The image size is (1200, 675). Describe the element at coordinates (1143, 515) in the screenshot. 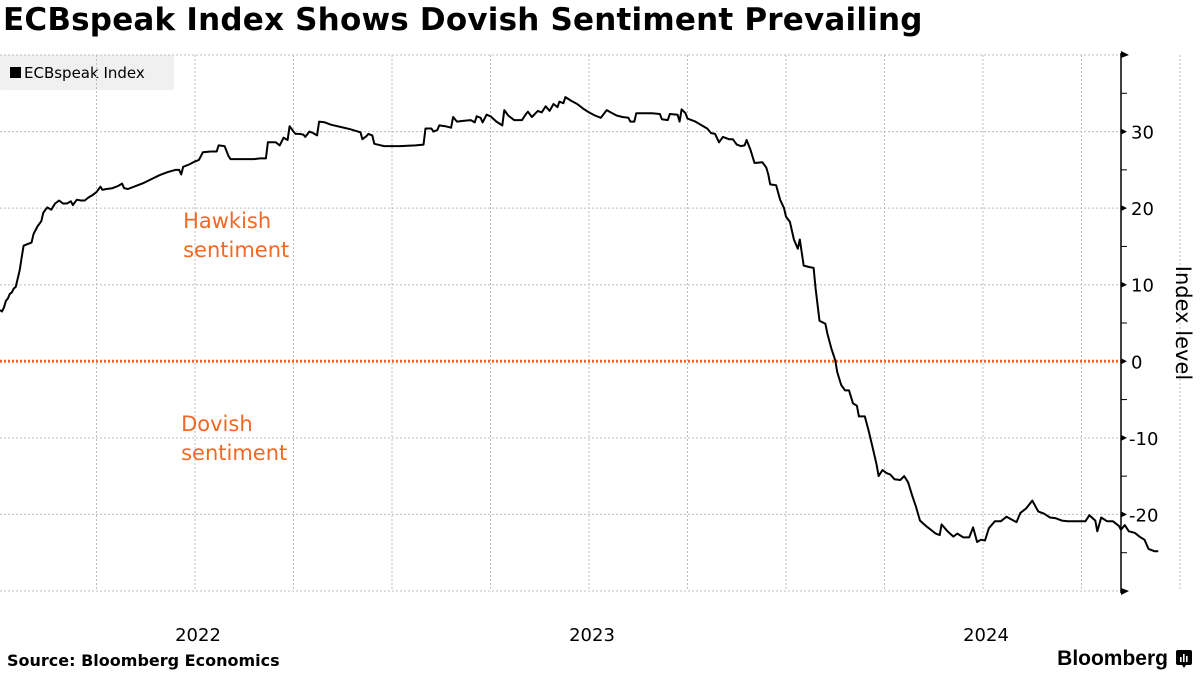

I see `y-tick-label: -20` at that location.